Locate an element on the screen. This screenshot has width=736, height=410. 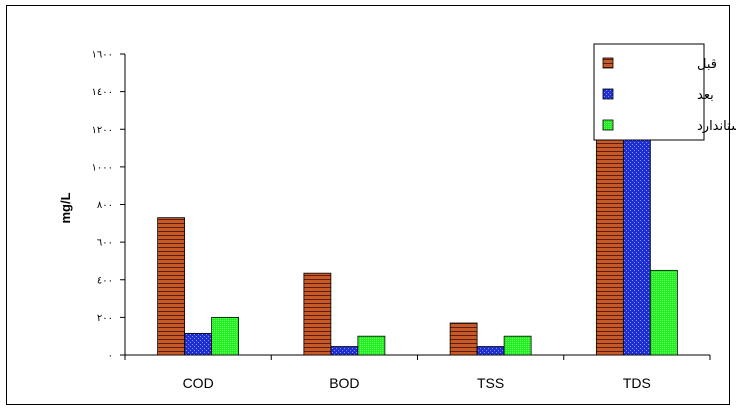
y-tick-label: ١٢٠٠ is located at coordinates (102, 130).